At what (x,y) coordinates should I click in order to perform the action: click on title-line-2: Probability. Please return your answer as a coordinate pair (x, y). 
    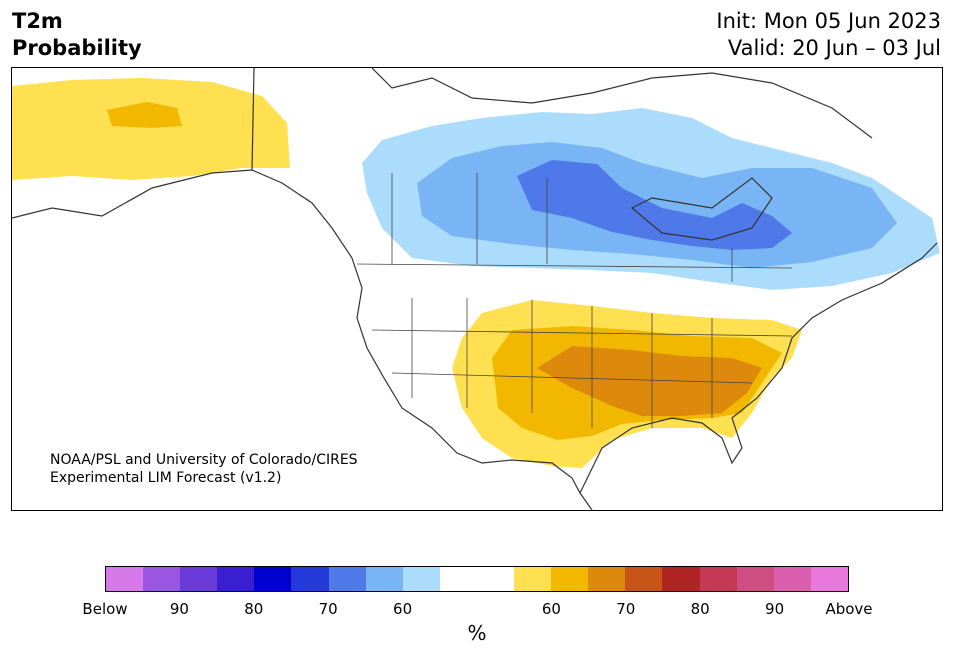
    Looking at the image, I should click on (77, 48).